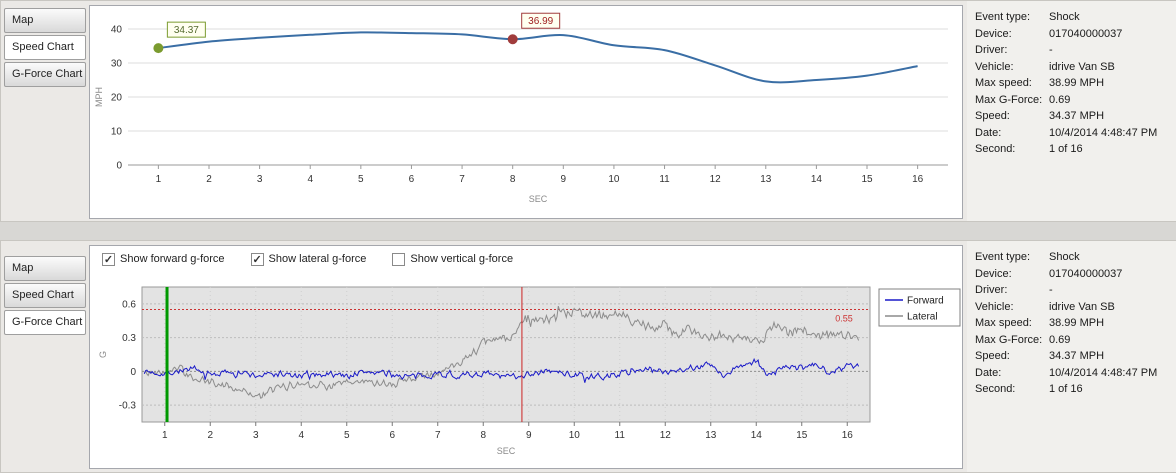 This screenshot has width=1176, height=473. Describe the element at coordinates (1064, 257) in the screenshot. I see `info-value: Shock` at that location.